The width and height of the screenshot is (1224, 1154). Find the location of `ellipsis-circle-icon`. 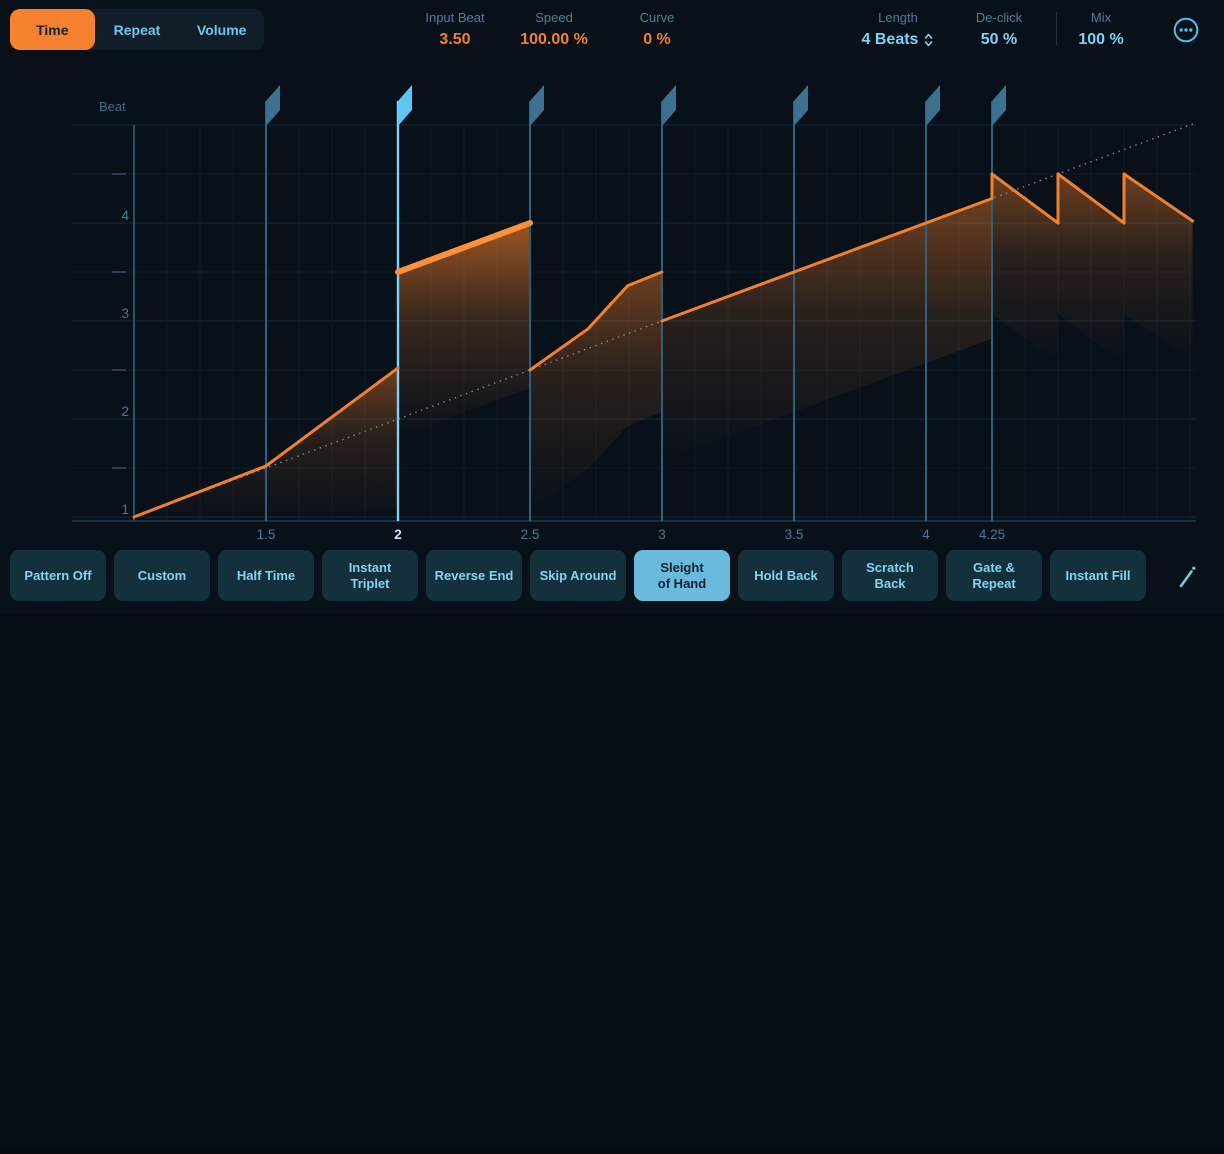

ellipsis-circle-icon is located at coordinates (1186, 30).